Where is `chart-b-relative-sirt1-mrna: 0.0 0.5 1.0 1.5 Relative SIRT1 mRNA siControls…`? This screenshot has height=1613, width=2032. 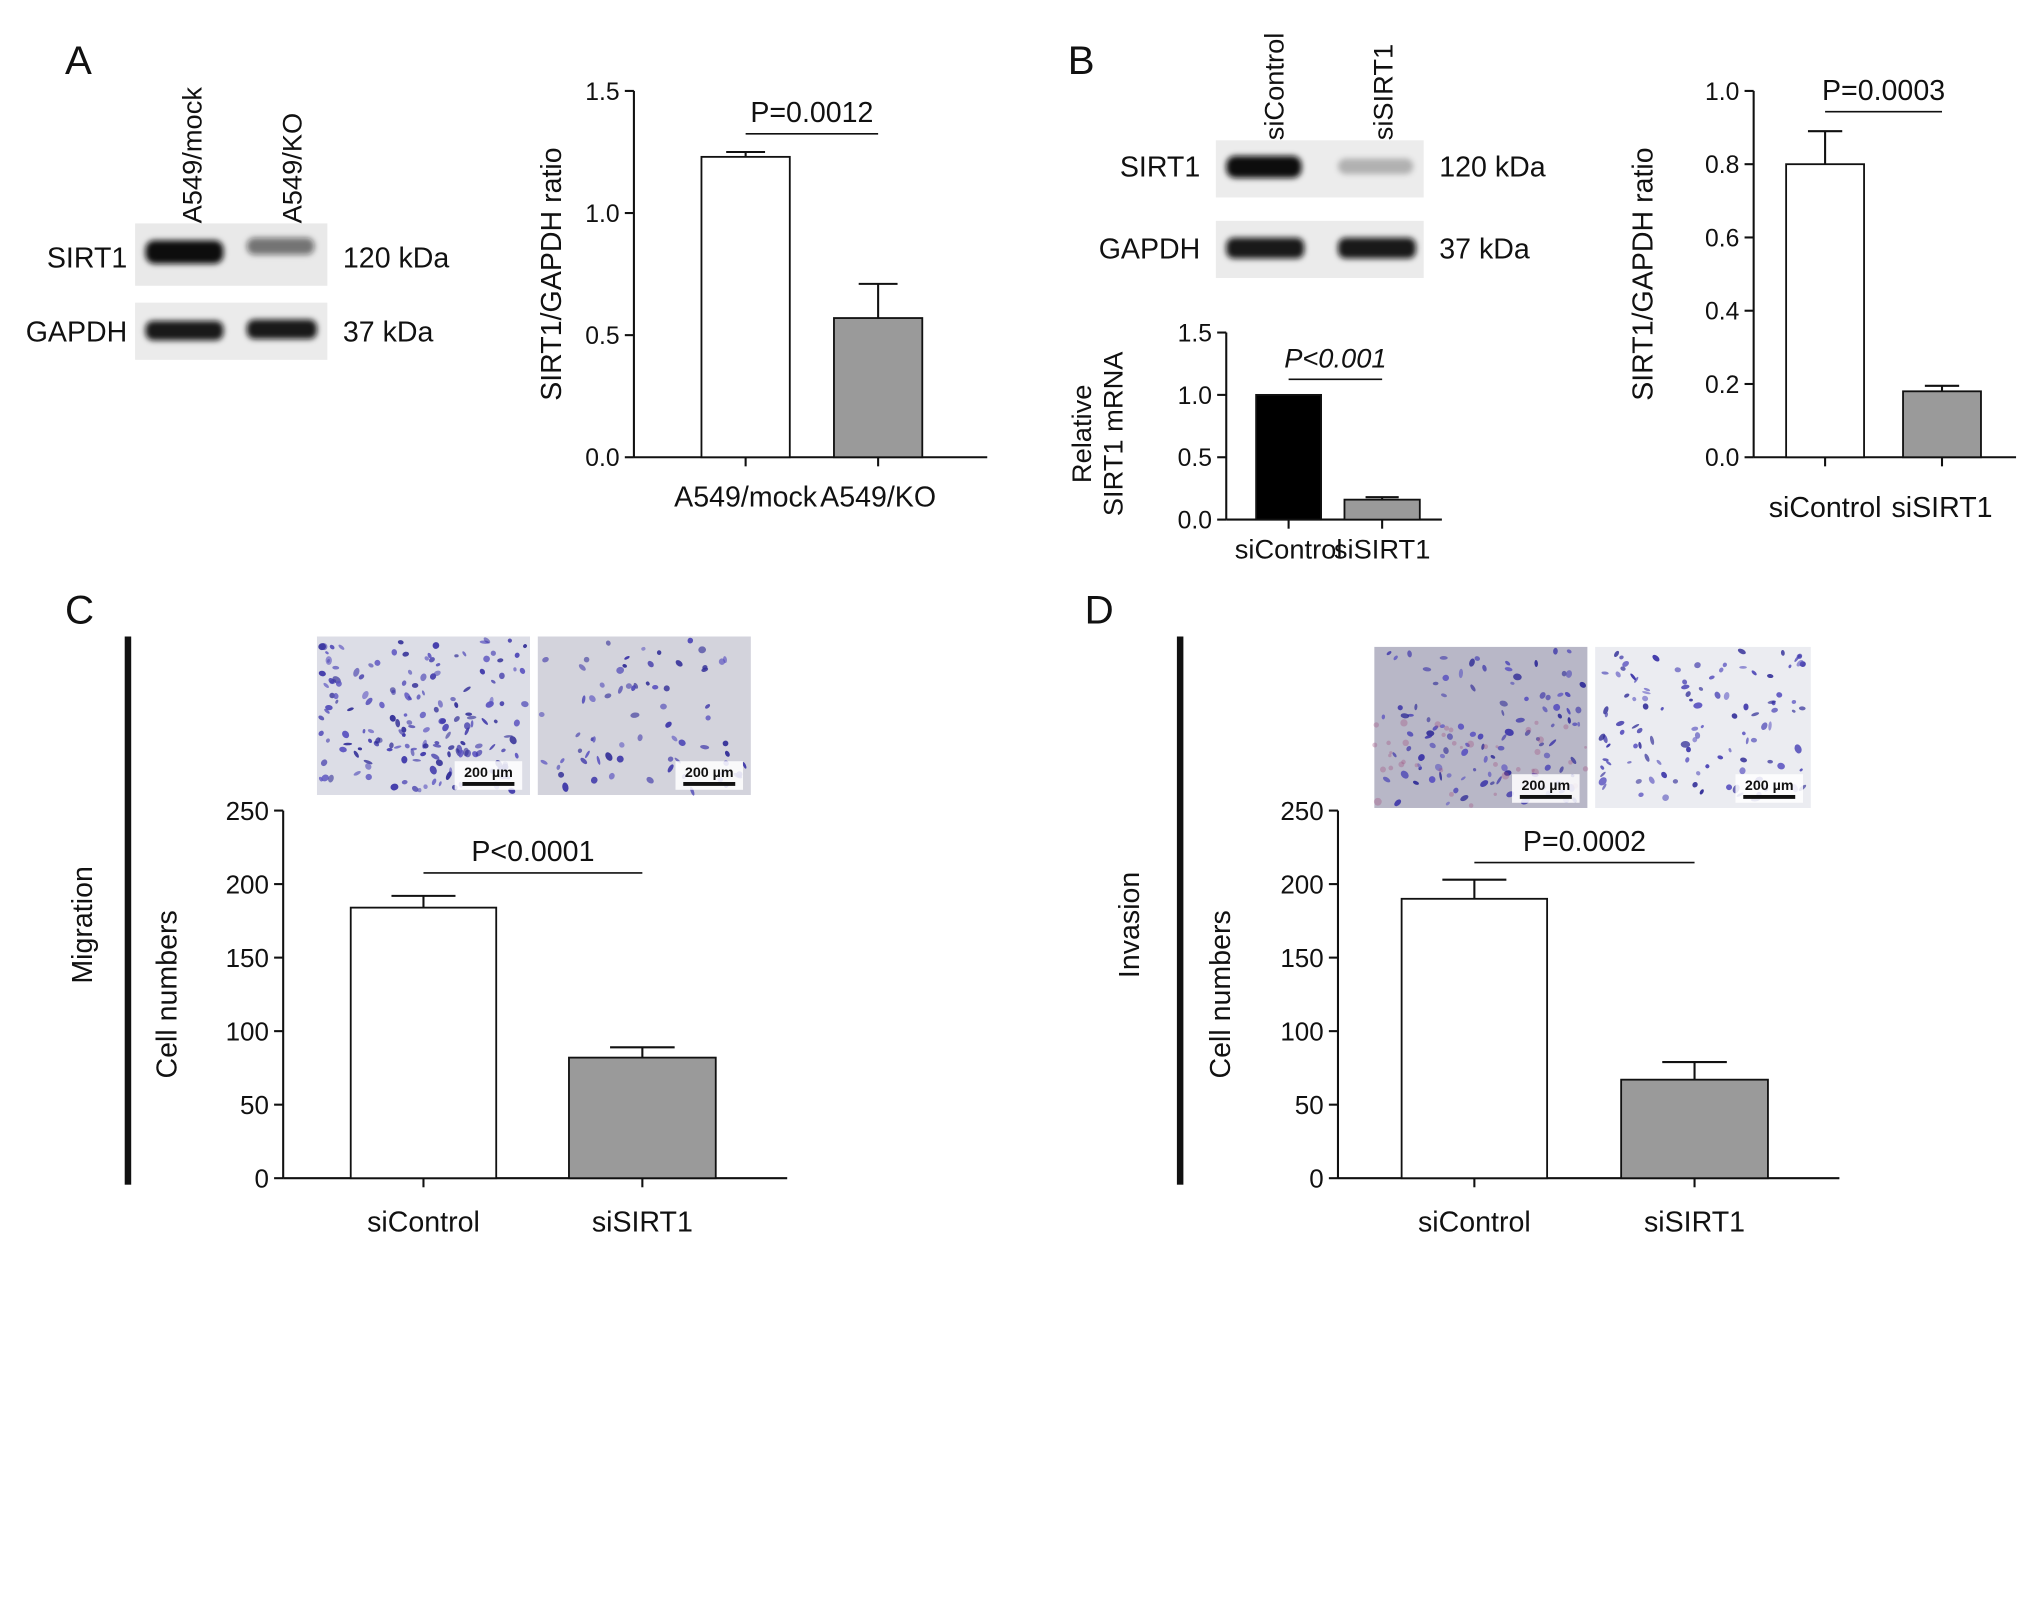 chart-b-relative-sirt1-mrna: 0.0 0.5 1.0 1.5 Relative SIRT1 mRNA siControls… is located at coordinates (1254, 442).